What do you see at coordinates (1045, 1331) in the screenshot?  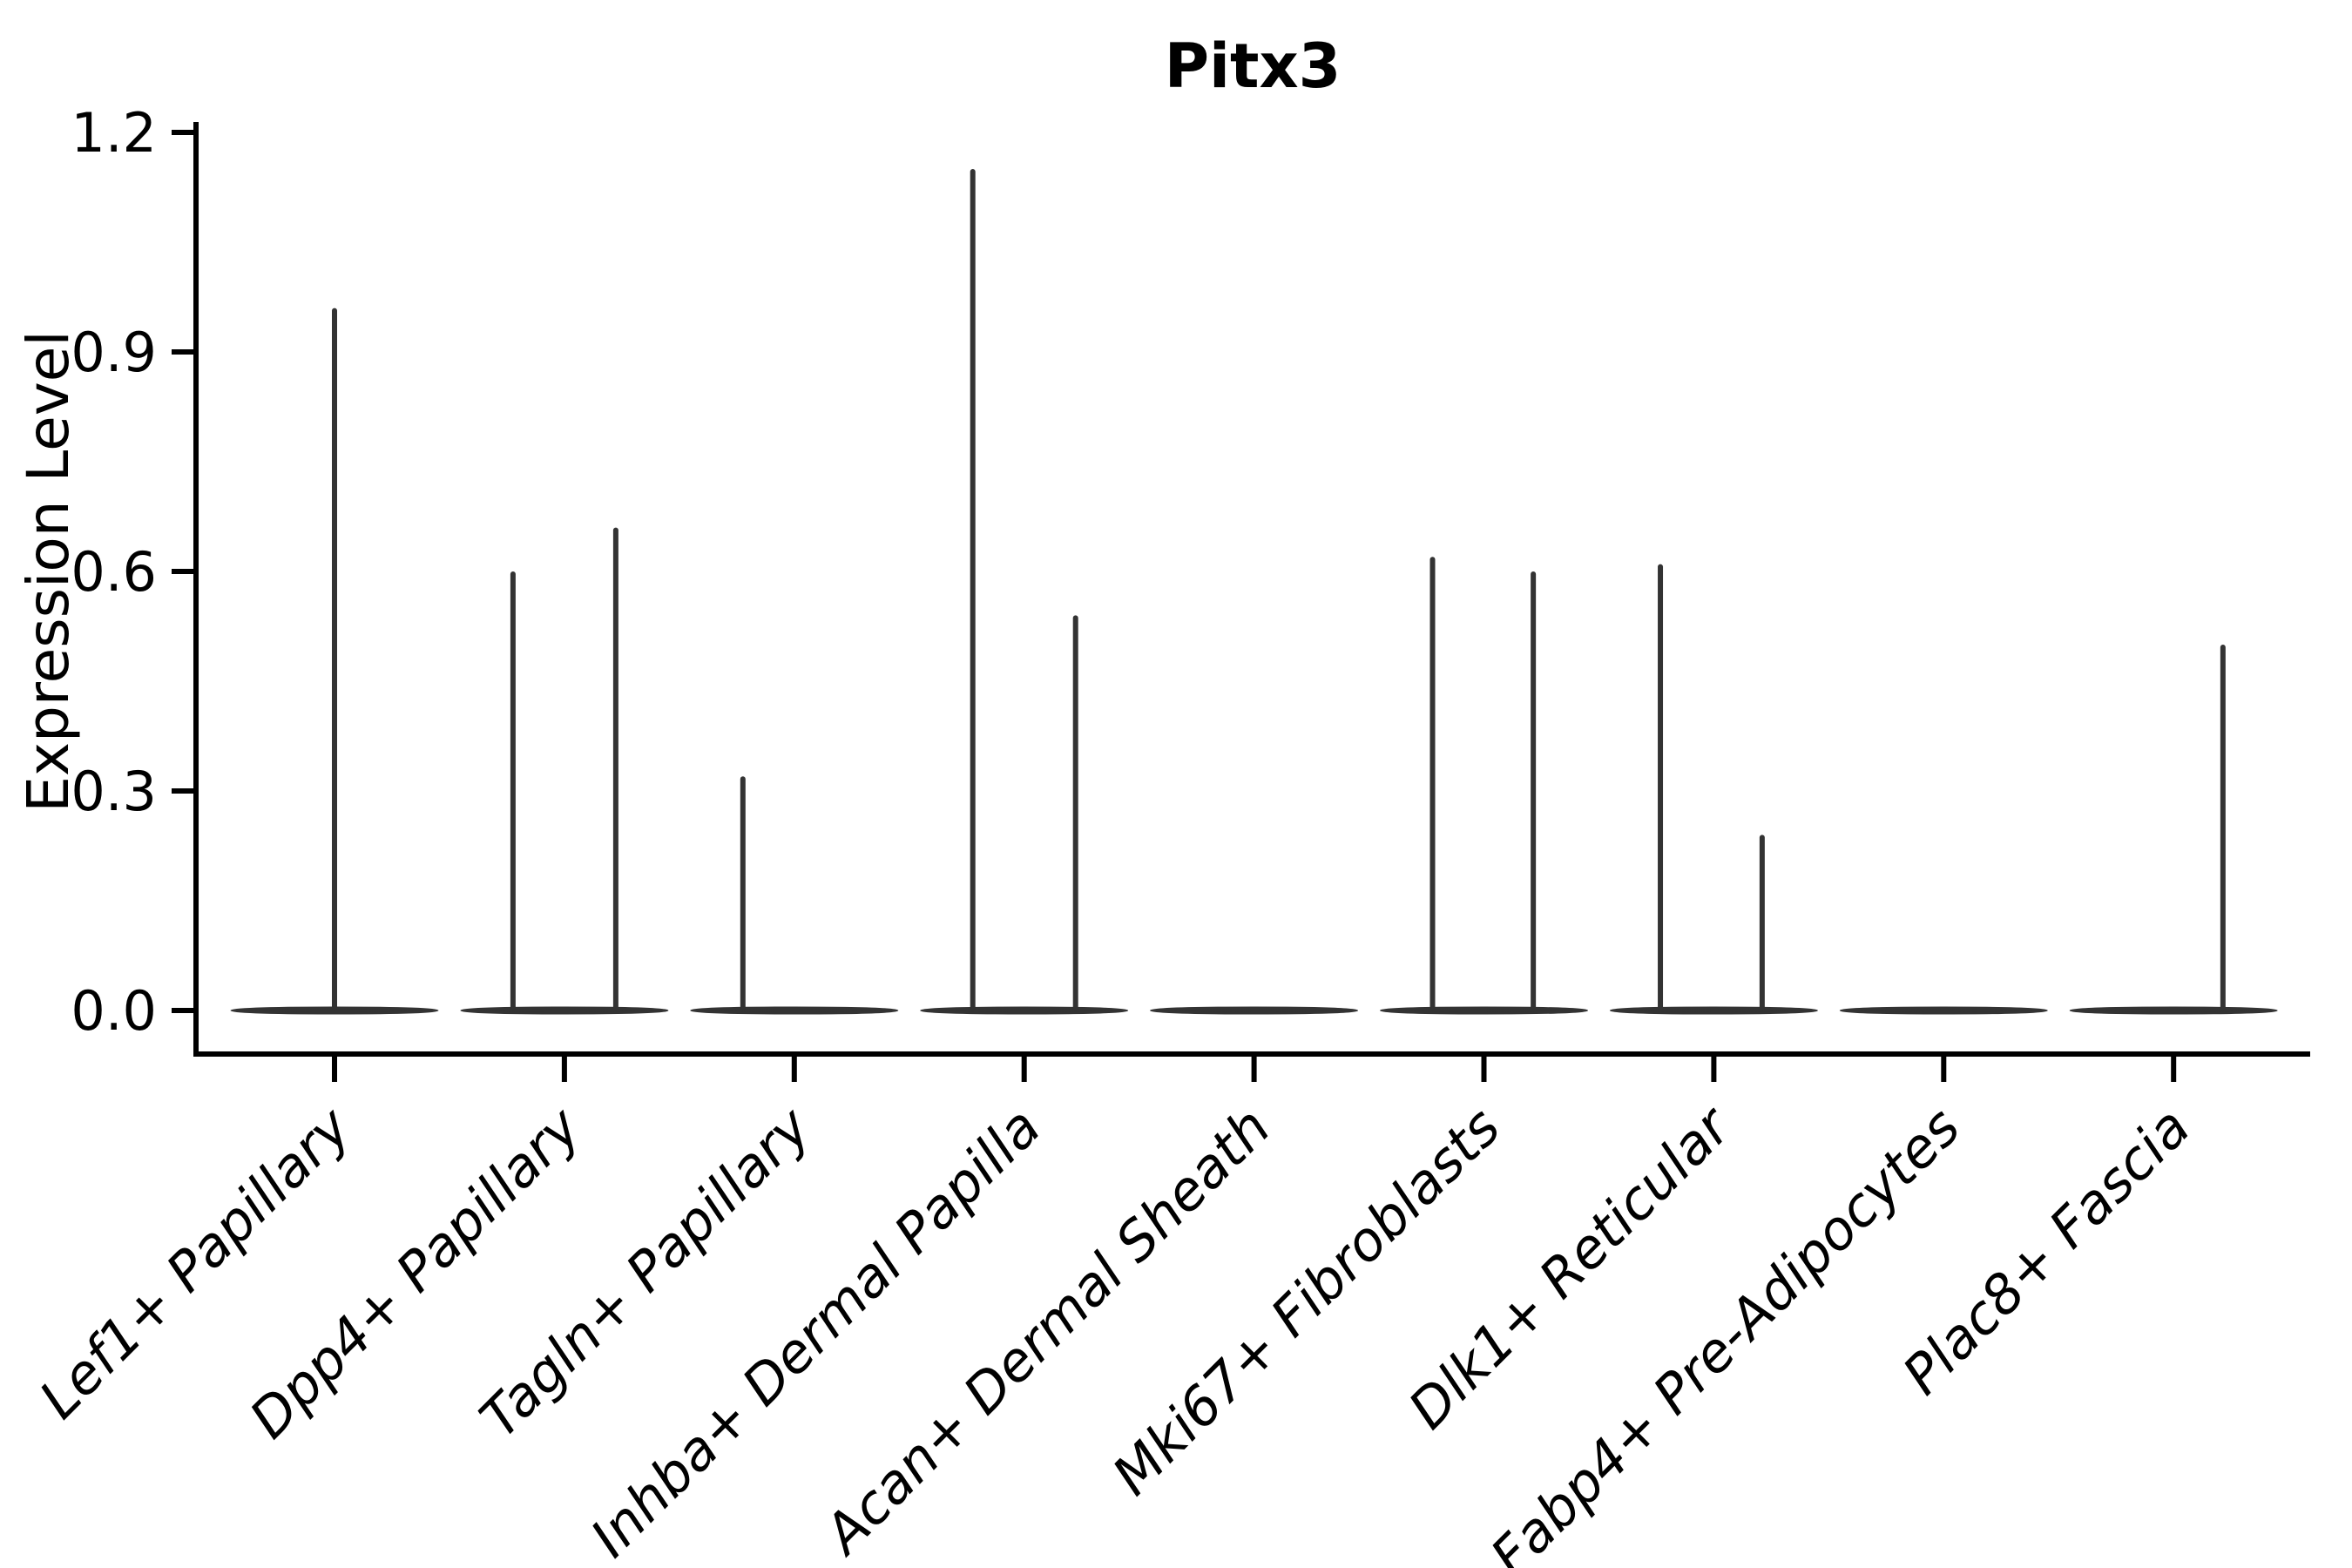 I see `x-tick-label: Acan+ Dermal Sheath` at bounding box center [1045, 1331].